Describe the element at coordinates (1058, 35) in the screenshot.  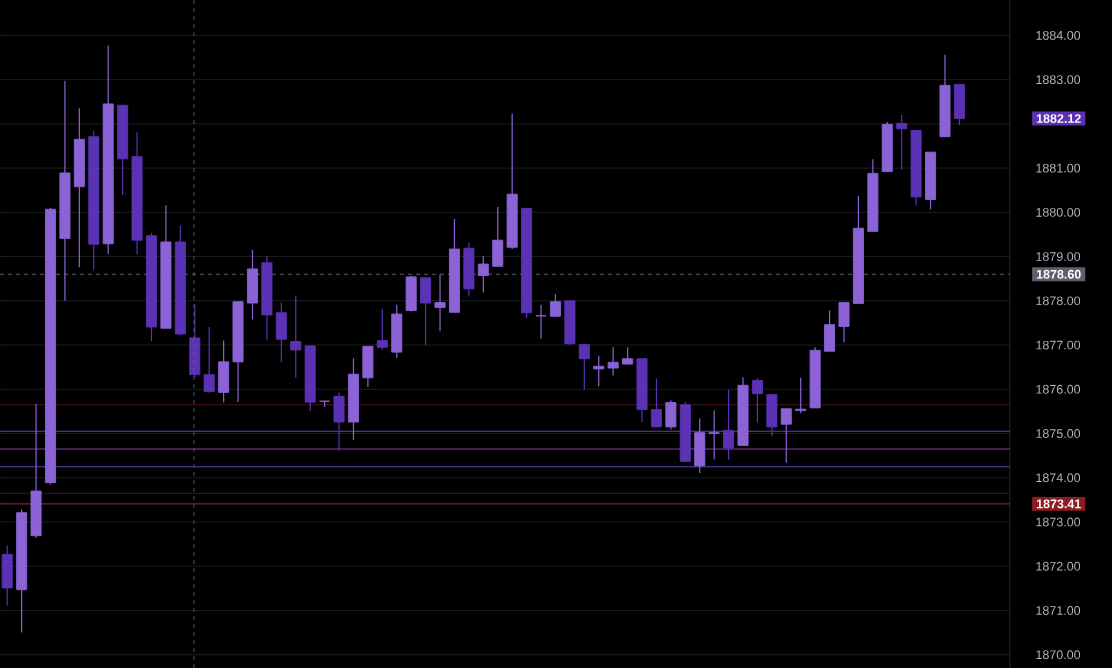
I see `y-tick-label: 1884.00` at that location.